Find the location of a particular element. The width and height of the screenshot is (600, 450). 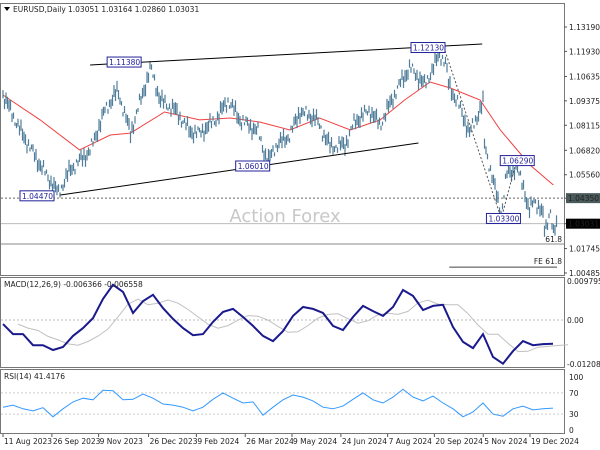

macd-signal-line is located at coordinates (293, 325).